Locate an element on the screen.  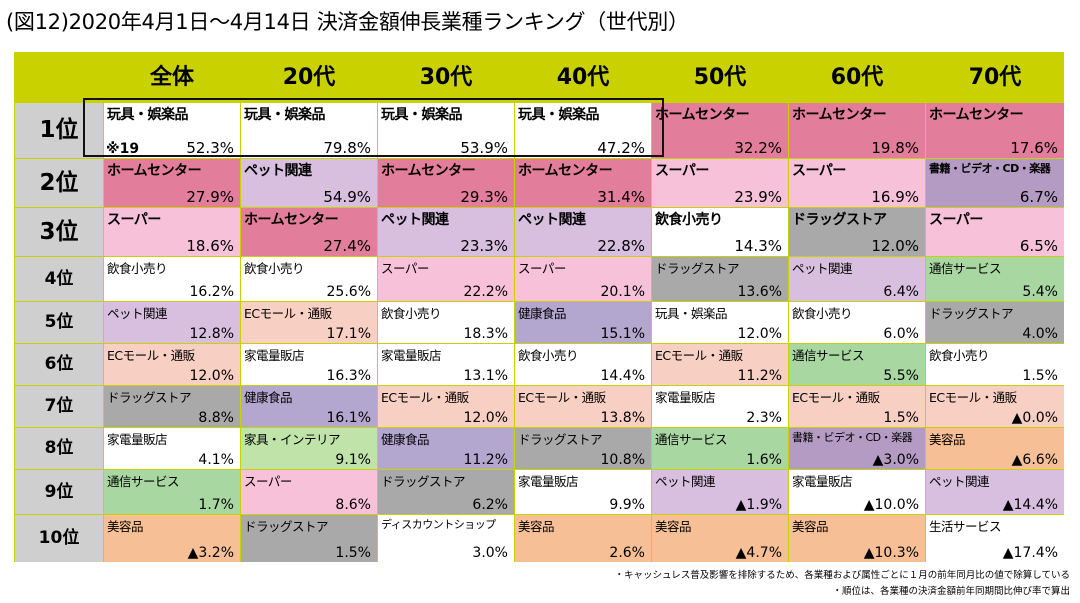
column-header: 30代 is located at coordinates (446, 77).